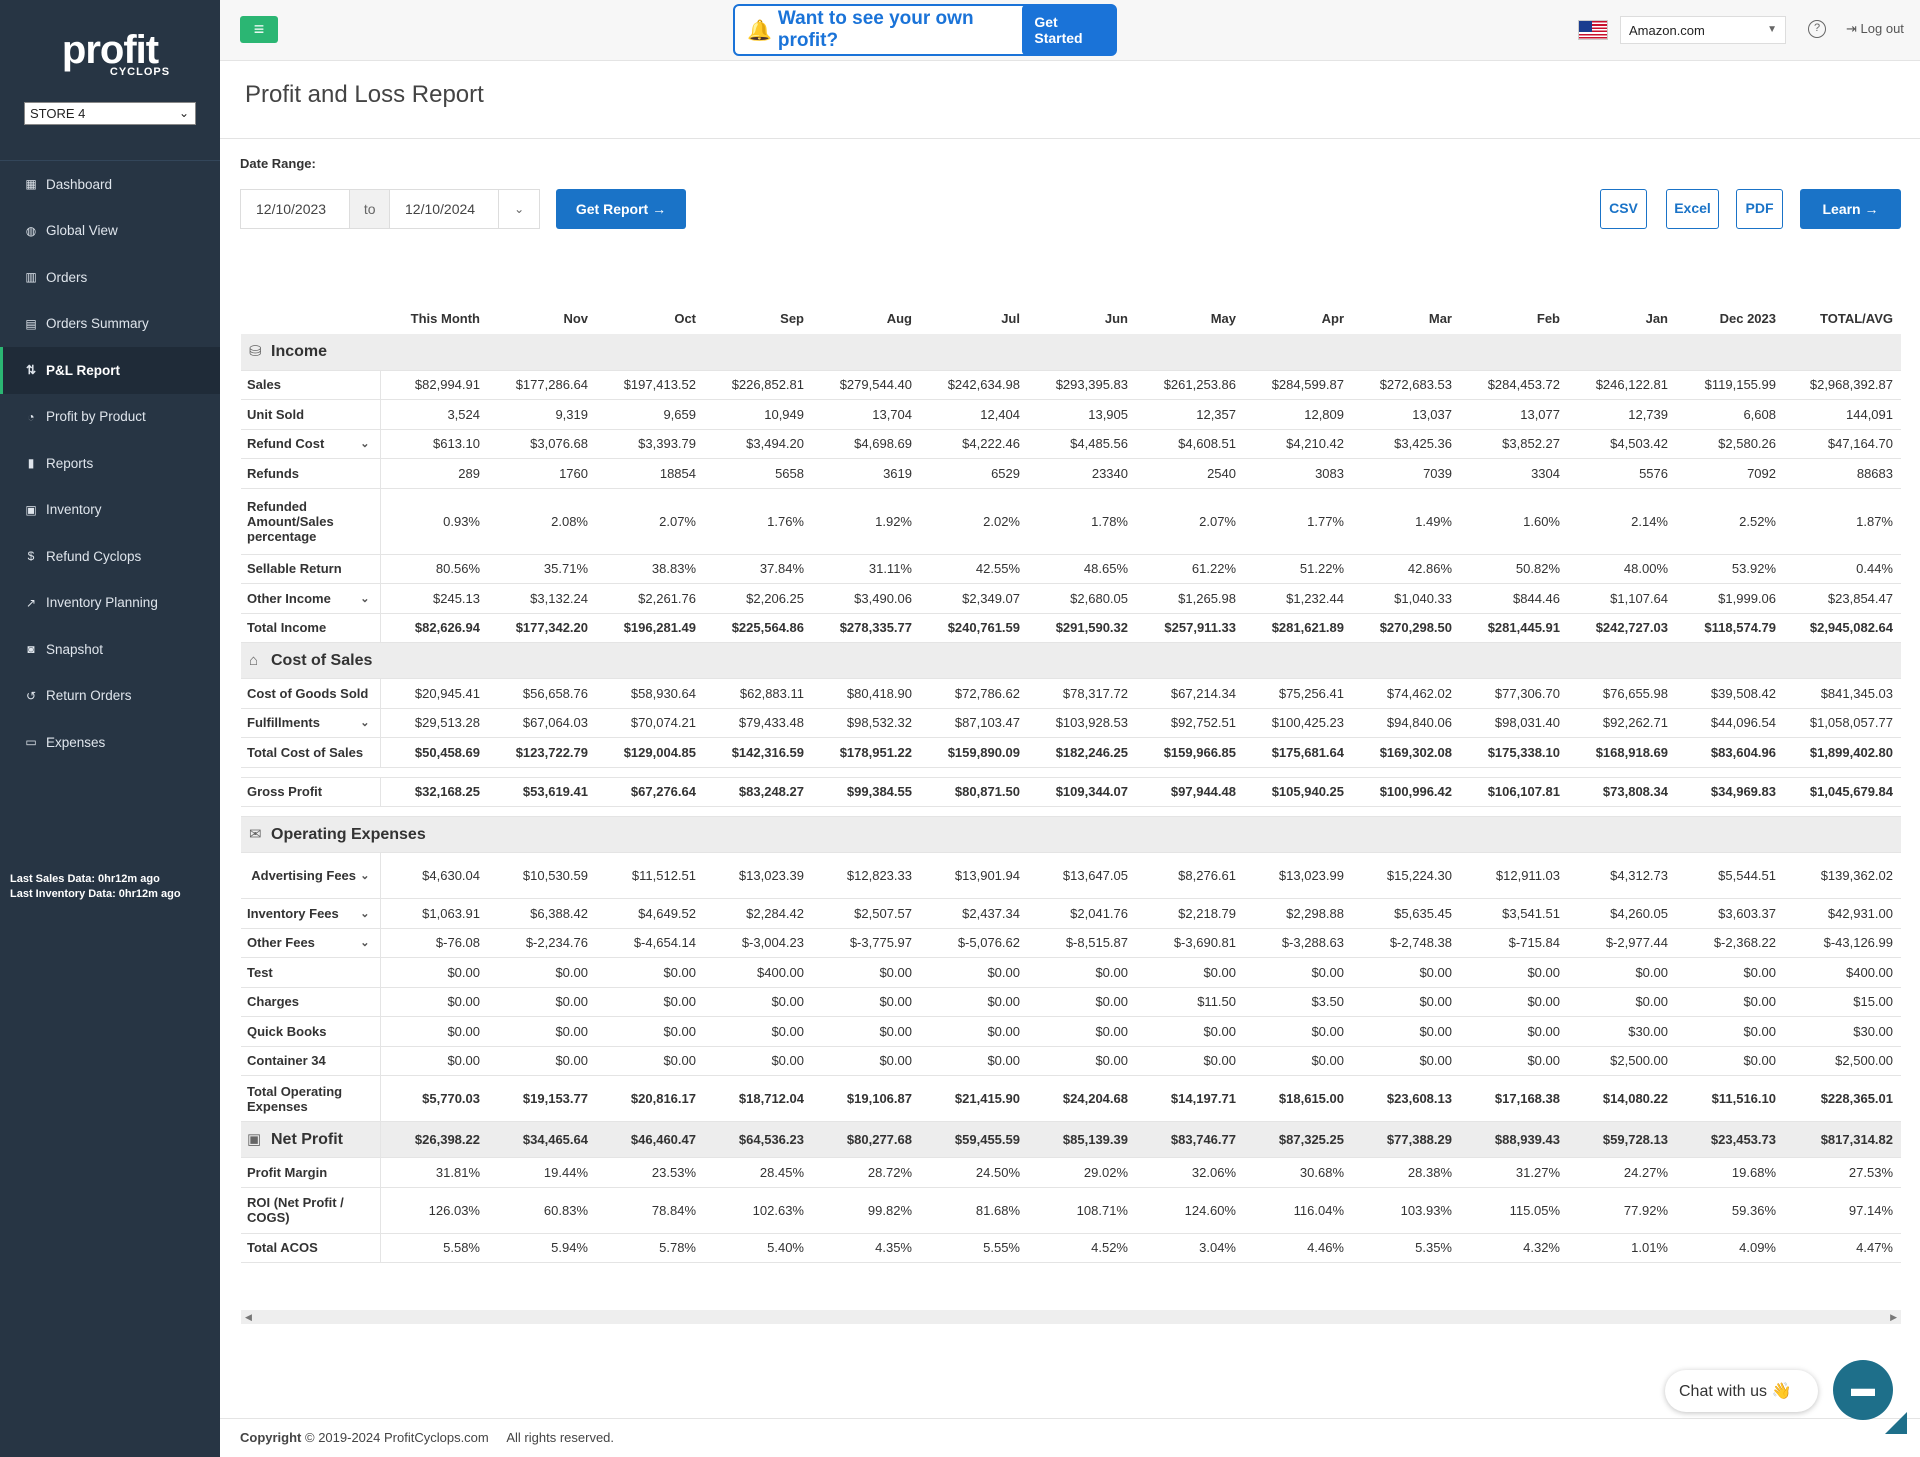  What do you see at coordinates (650, 1248) in the screenshot?
I see `value-cell: 5.78%` at bounding box center [650, 1248].